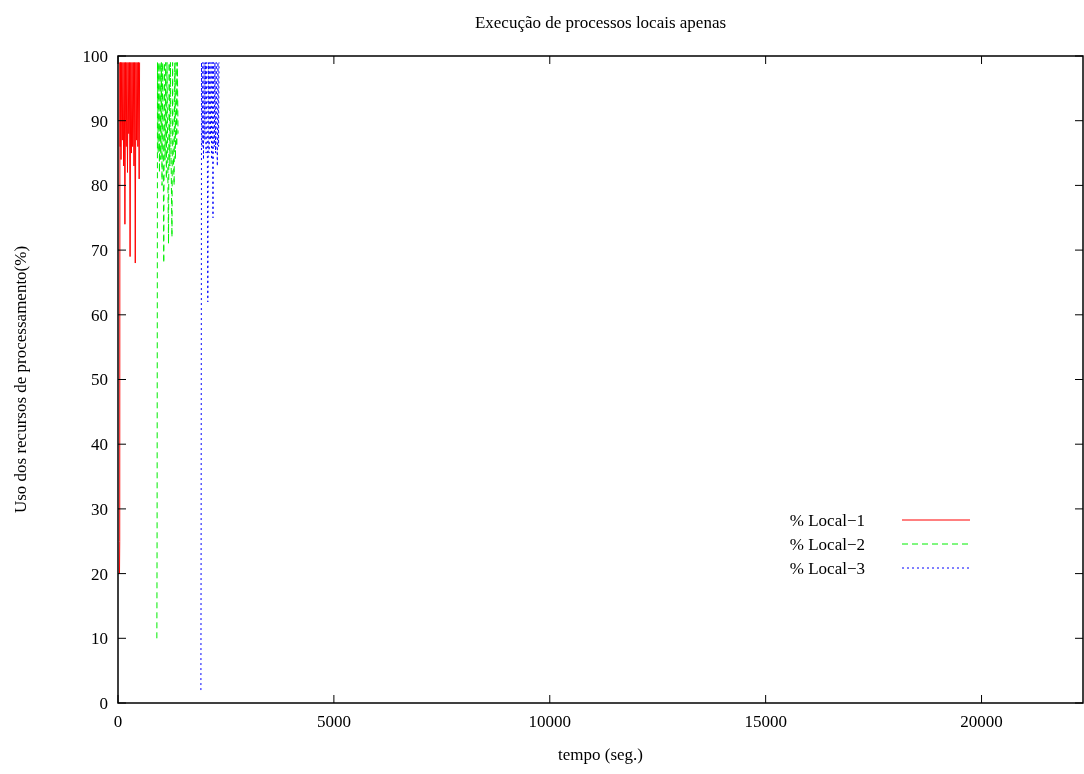 The image size is (1084, 774). What do you see at coordinates (99, 639) in the screenshot?
I see `y-tick-label: 10` at bounding box center [99, 639].